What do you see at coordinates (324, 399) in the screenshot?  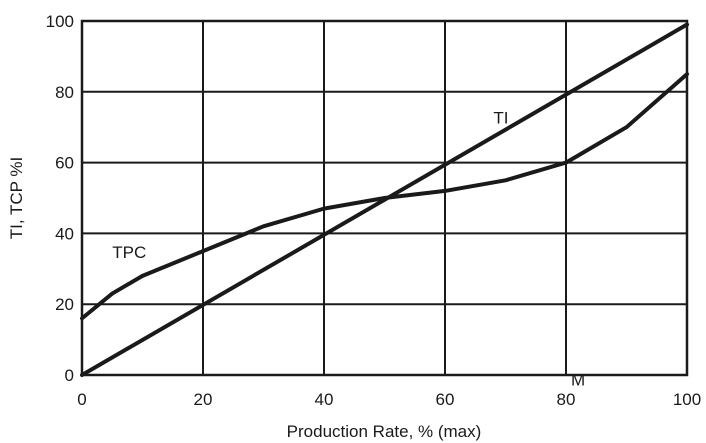 I see `x-tick-label: 40` at bounding box center [324, 399].